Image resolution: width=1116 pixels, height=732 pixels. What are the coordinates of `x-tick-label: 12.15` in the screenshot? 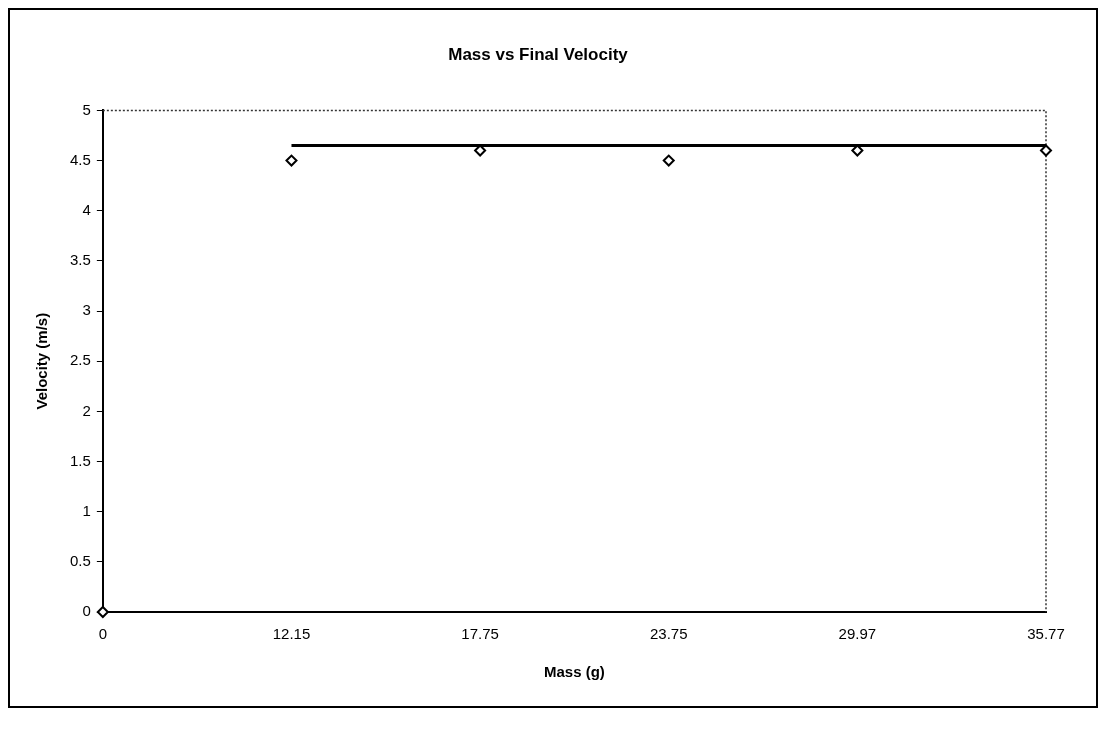 It's located at (291, 634).